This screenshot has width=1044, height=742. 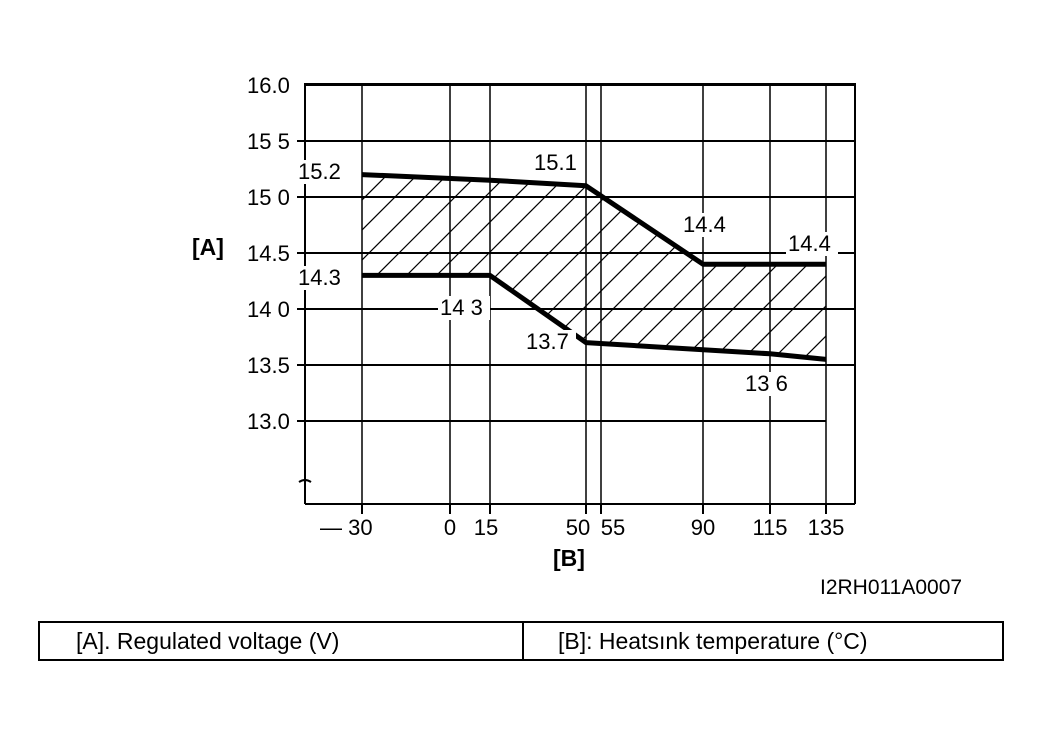 I want to click on x-tick-label: — 30, so click(x=346, y=527).